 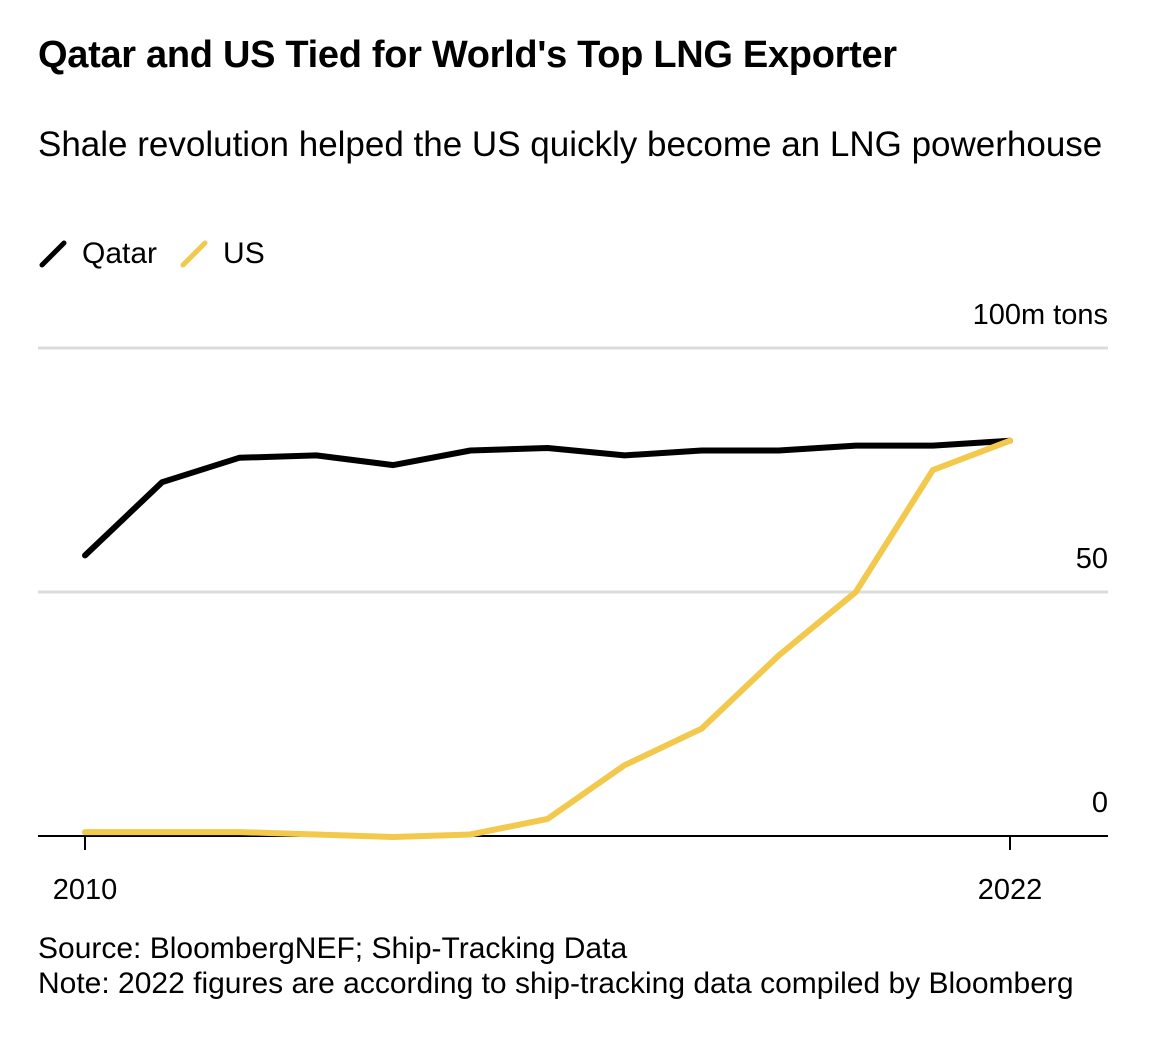 I want to click on x-axis, so click(x=573, y=842).